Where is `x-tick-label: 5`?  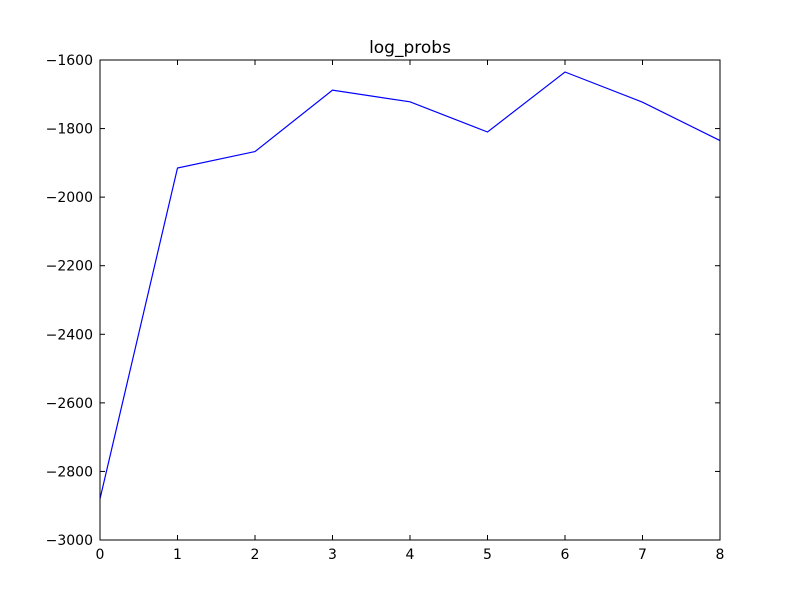
x-tick-label: 5 is located at coordinates (487, 555).